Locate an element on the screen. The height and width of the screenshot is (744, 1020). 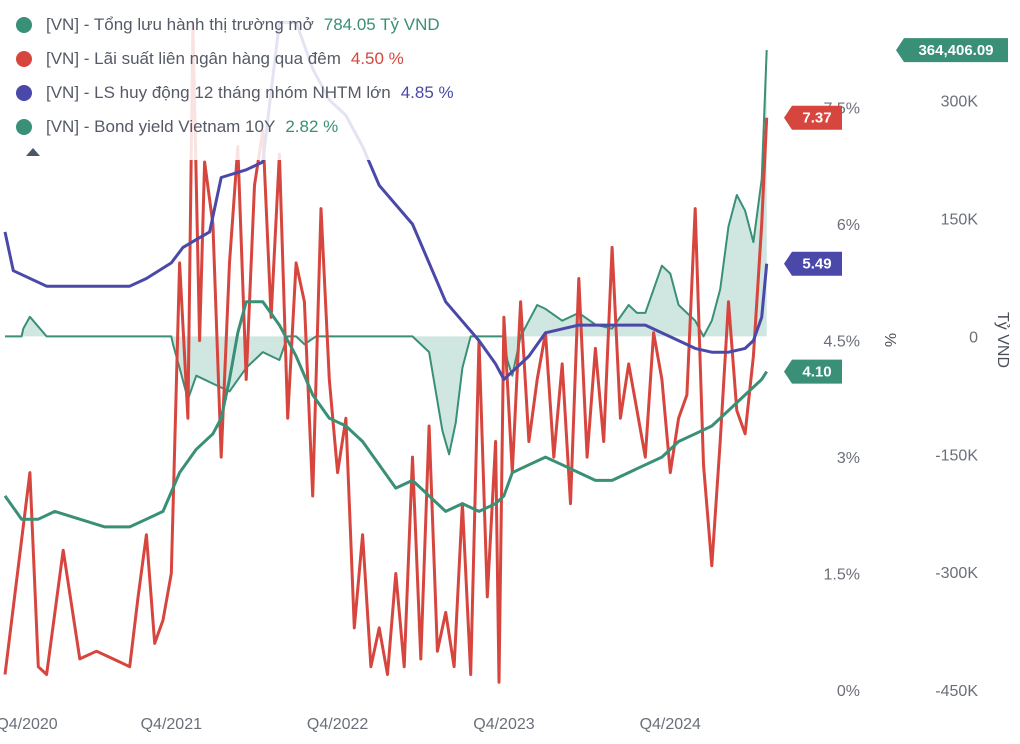
y-right-tick-label: -450K is located at coordinates (956, 691).